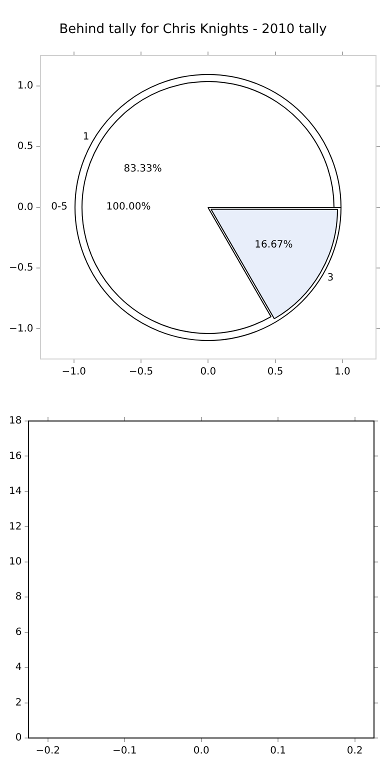 This screenshot has width=390, height=780. I want to click on y-tick-label: 0.5, so click(25, 146).